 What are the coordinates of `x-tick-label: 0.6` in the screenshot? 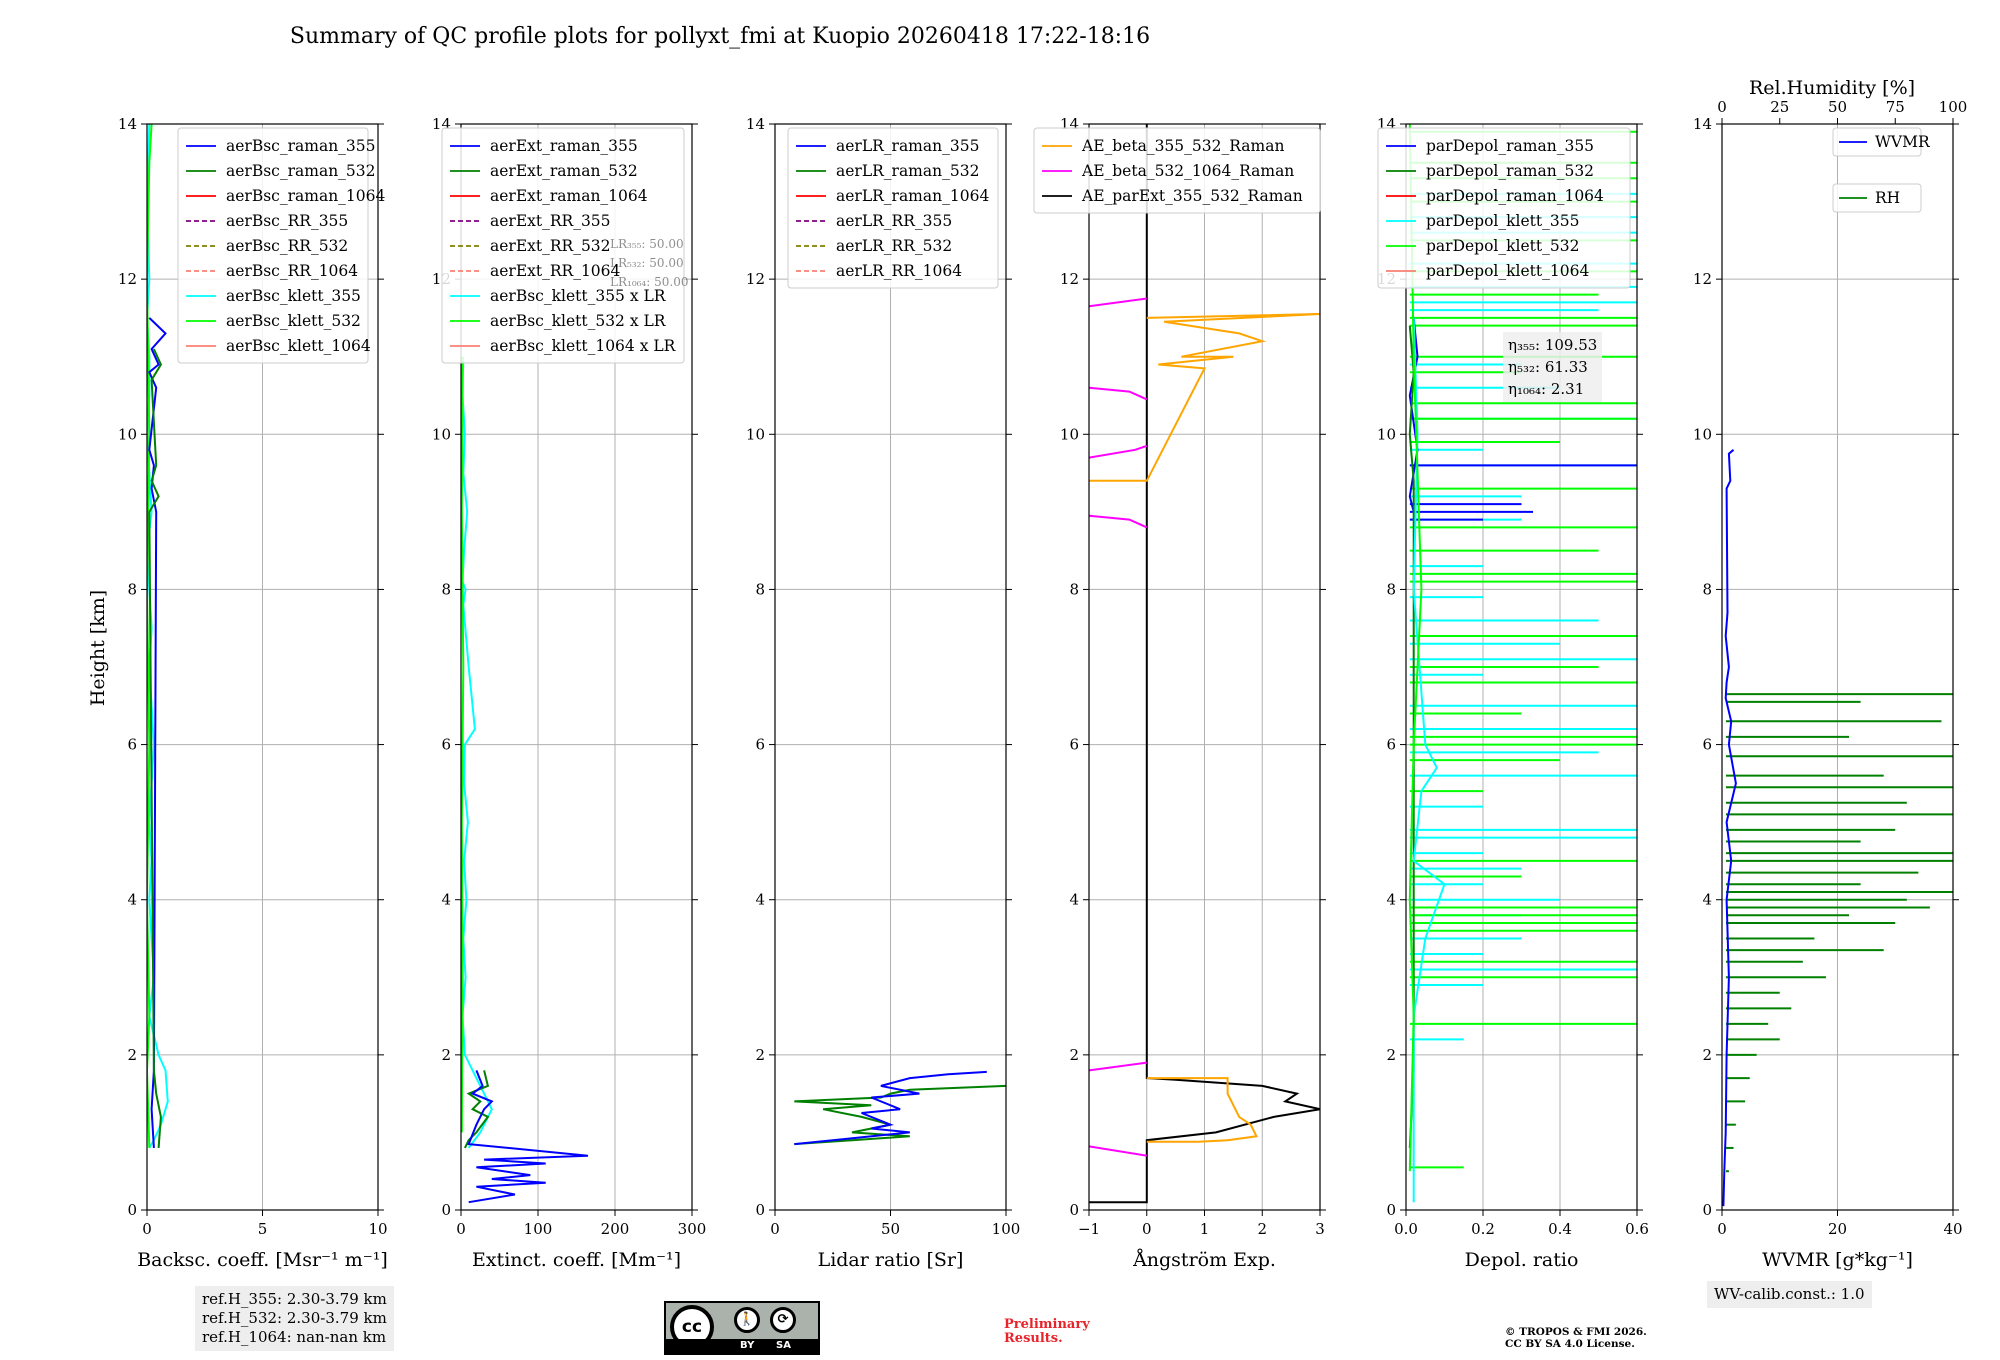 It's located at (1637, 1229).